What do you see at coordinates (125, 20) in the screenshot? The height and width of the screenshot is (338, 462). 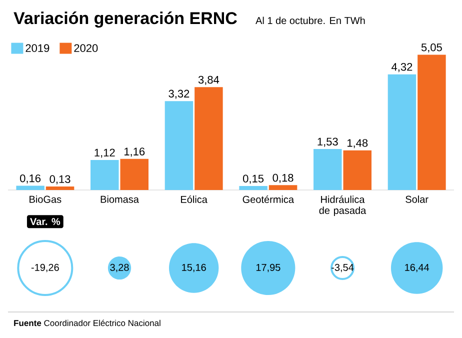 I see `chart-title: Variación generación ERNC` at bounding box center [125, 20].